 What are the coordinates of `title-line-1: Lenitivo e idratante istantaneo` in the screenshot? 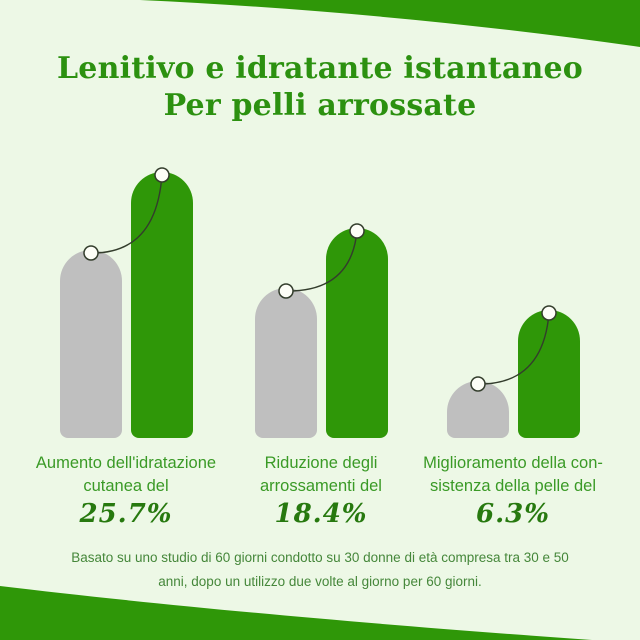 It's located at (320, 68).